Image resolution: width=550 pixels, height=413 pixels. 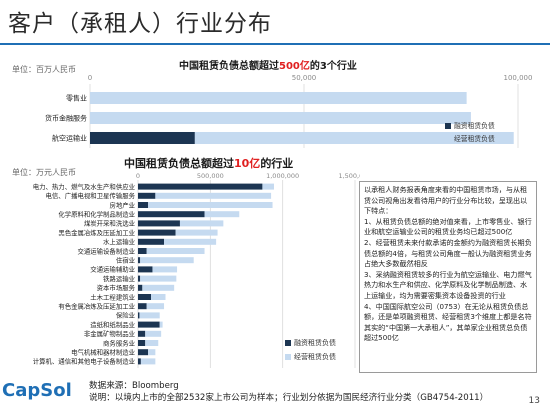 What do you see at coordinates (84, 361) in the screenshot?
I see `category-label: 计算机、通信和其他电子设备制造业` at bounding box center [84, 361].